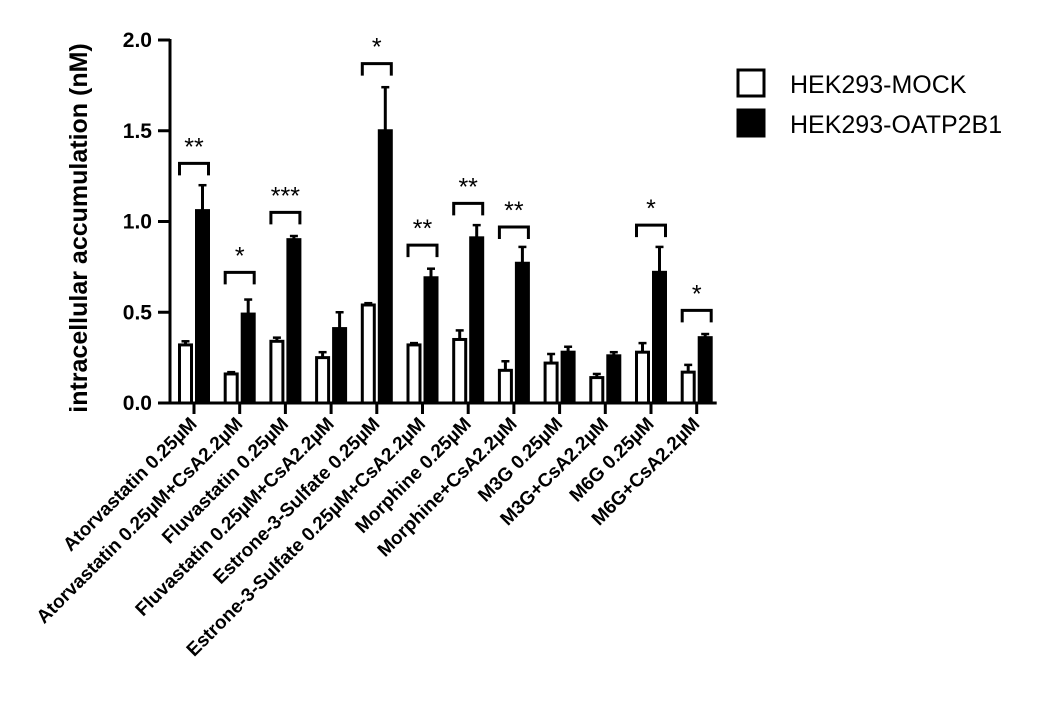 The image size is (1050, 707). Describe the element at coordinates (137, 222) in the screenshot. I see `y-tick-label: 1.0` at that location.